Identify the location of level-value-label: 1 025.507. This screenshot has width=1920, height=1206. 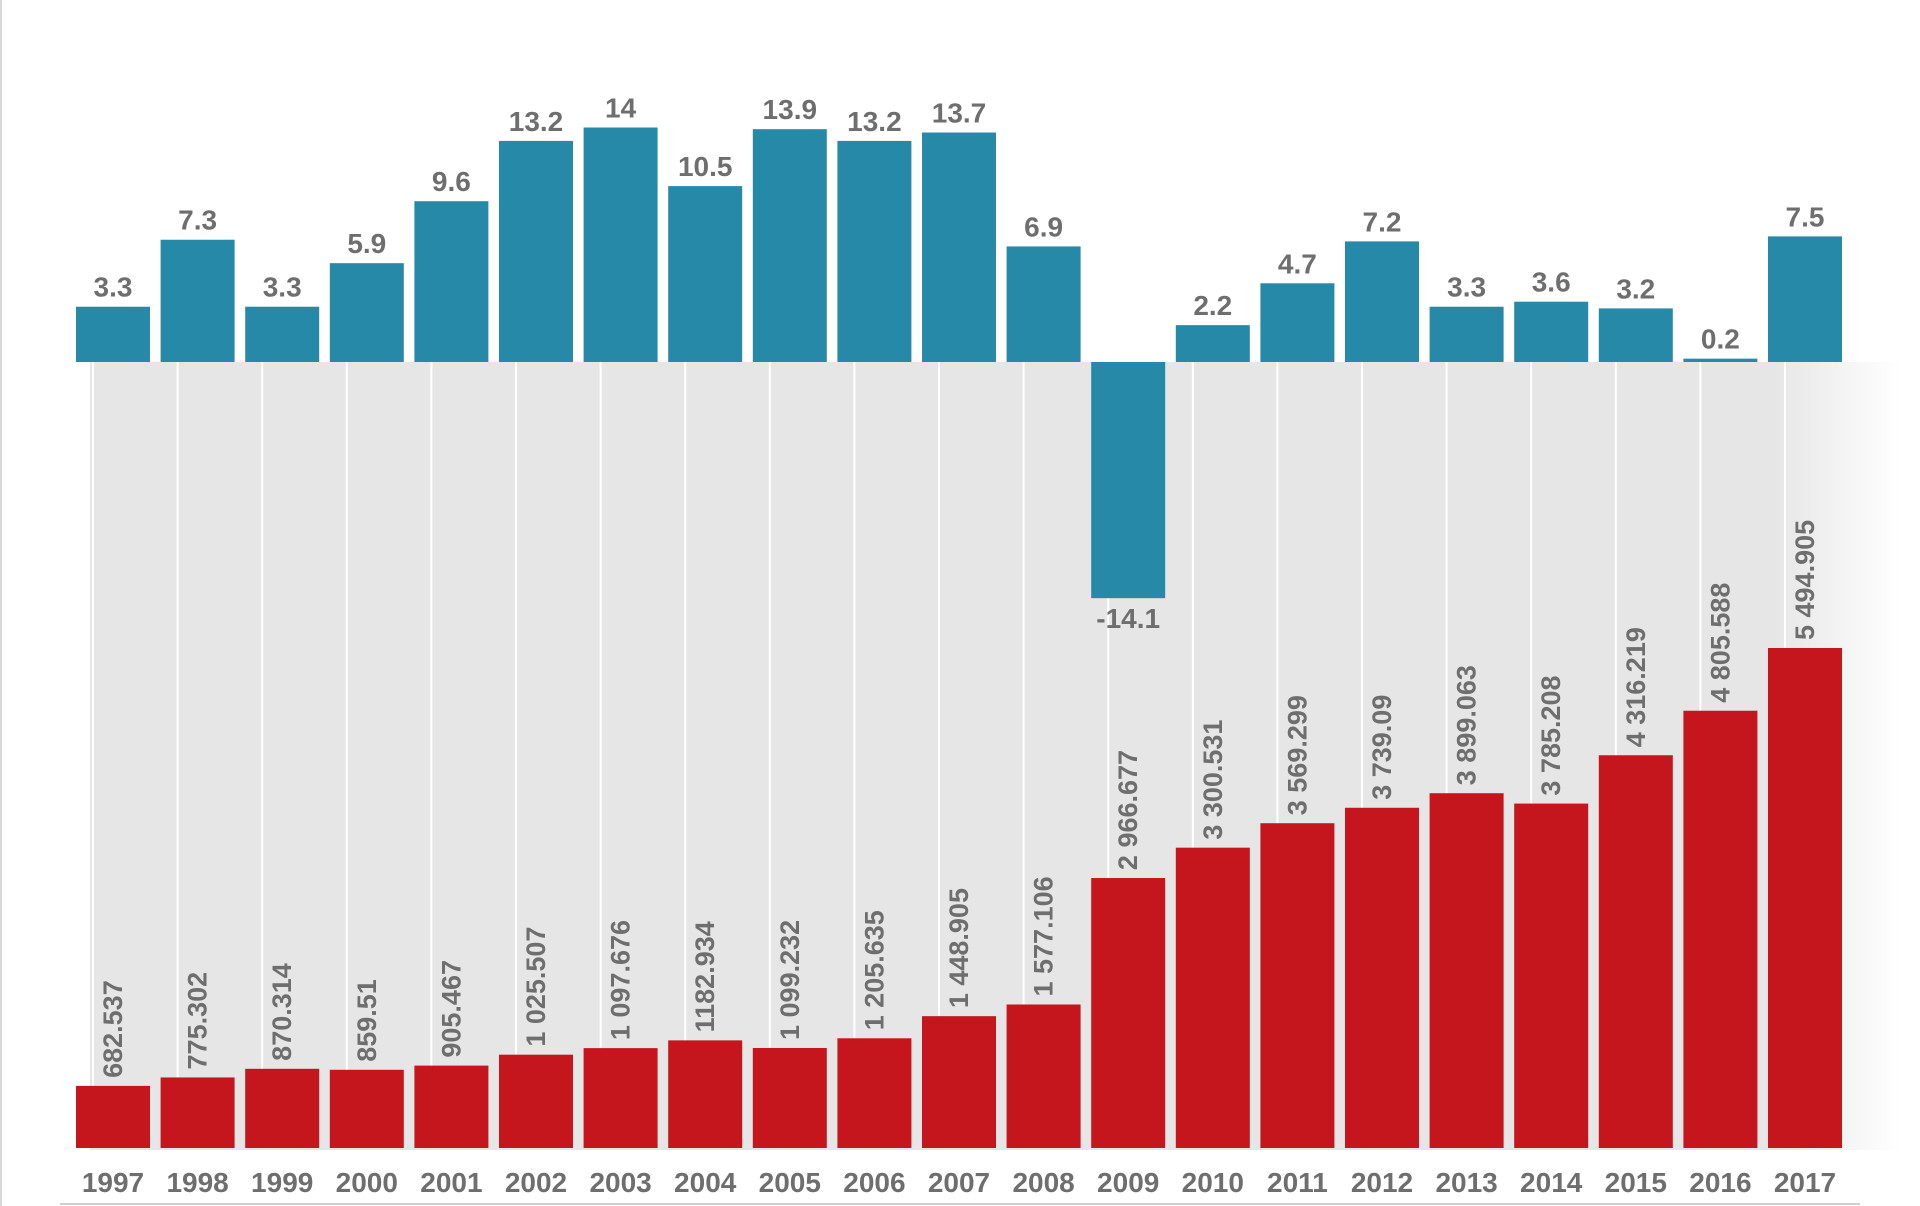
(536, 987).